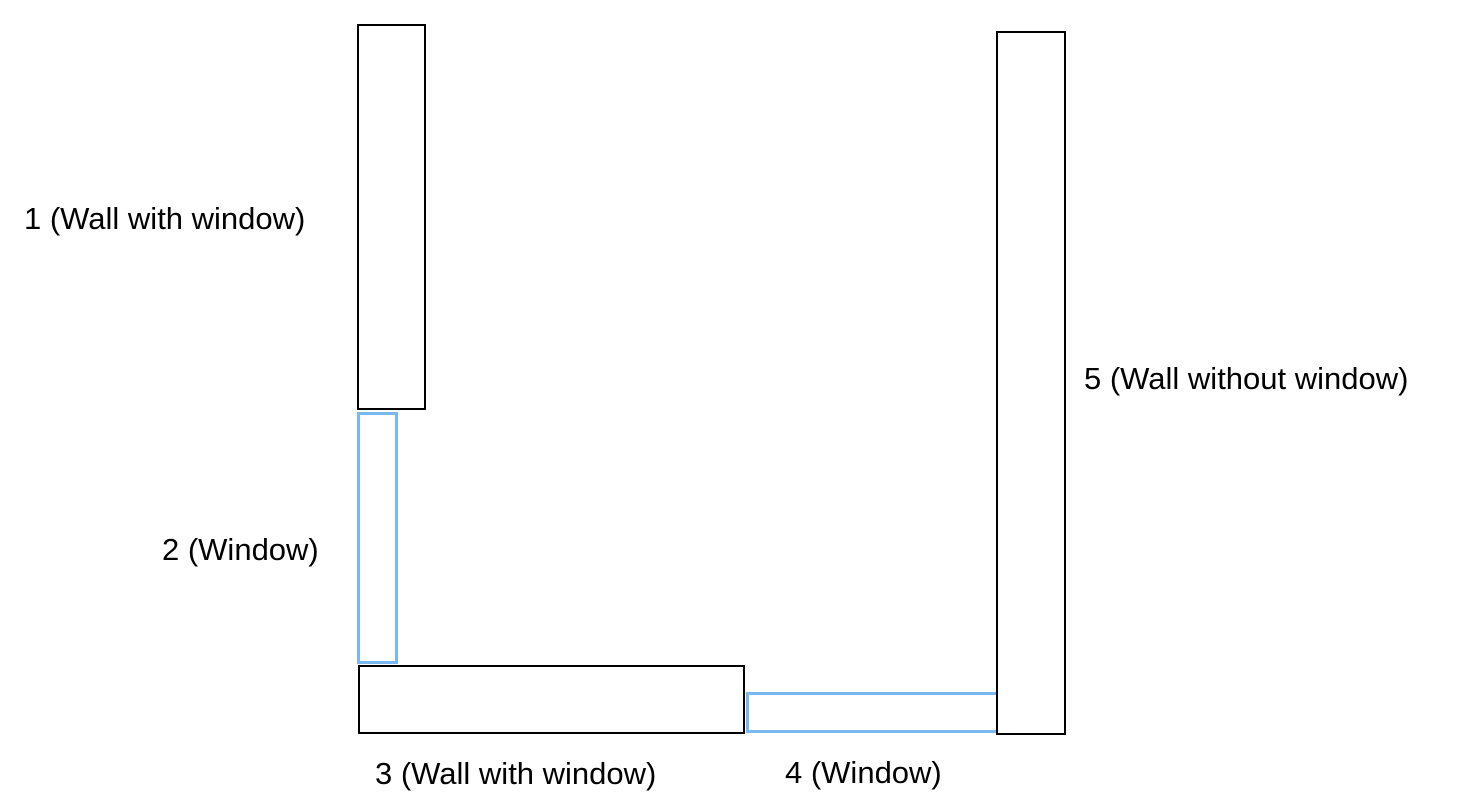 This screenshot has width=1470, height=804. I want to click on wall-1-label: 1 (Wall with window), so click(165, 218).